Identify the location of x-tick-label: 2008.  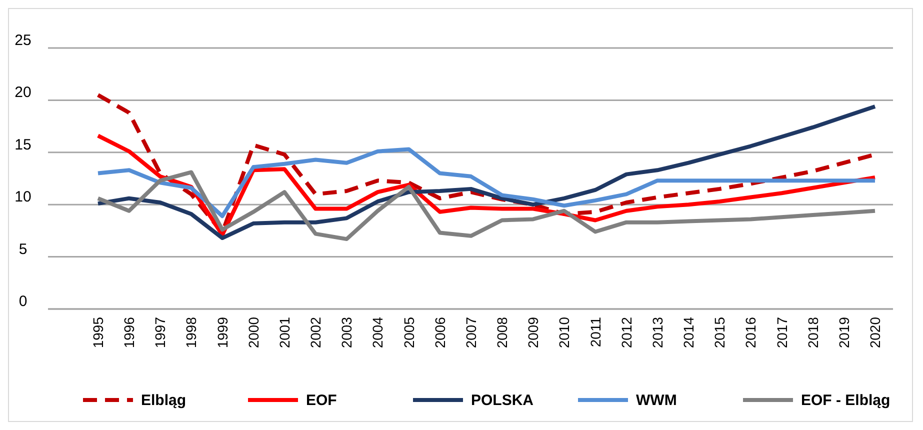
(502, 332).